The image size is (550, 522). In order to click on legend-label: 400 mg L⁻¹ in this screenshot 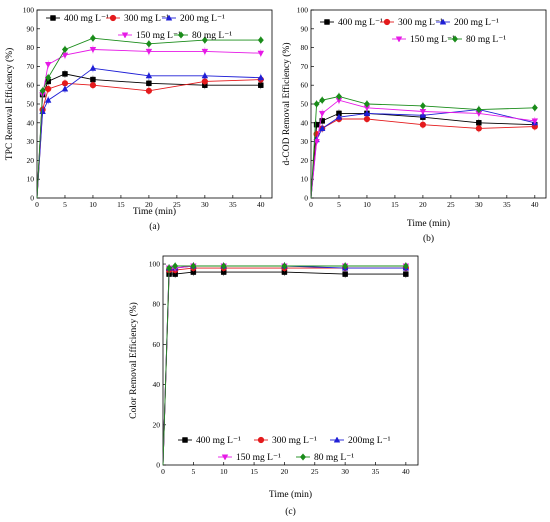, I will do `click(218, 441)`.